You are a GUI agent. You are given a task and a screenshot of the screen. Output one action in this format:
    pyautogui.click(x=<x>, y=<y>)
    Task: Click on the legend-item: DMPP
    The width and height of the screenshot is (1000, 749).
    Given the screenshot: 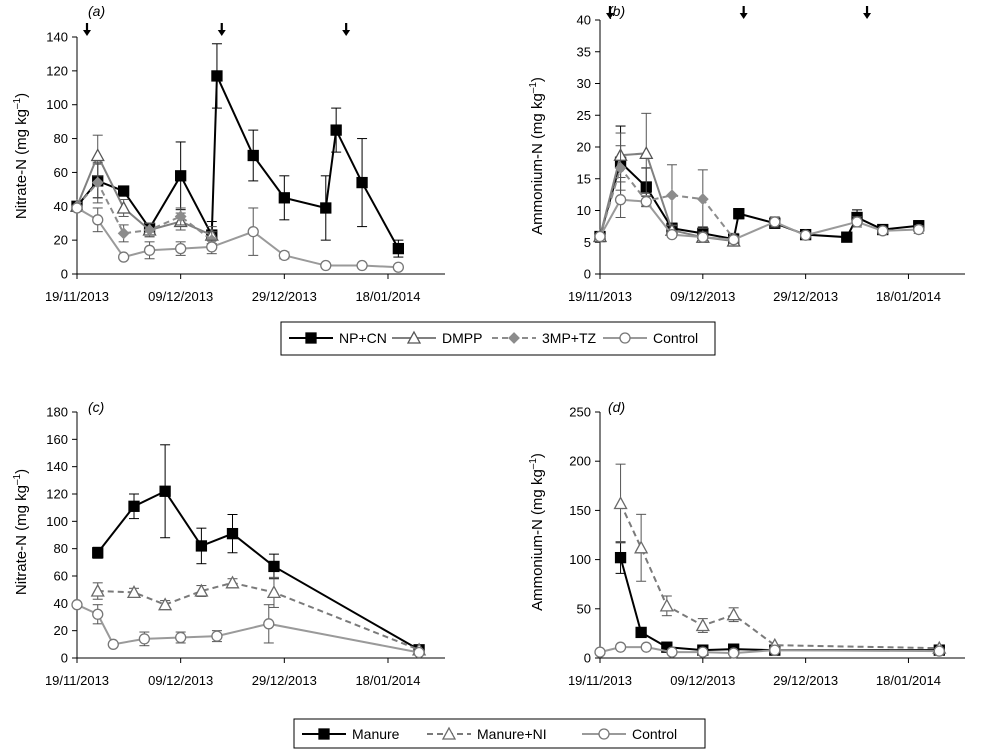 What is the action you would take?
    pyautogui.click(x=437, y=338)
    